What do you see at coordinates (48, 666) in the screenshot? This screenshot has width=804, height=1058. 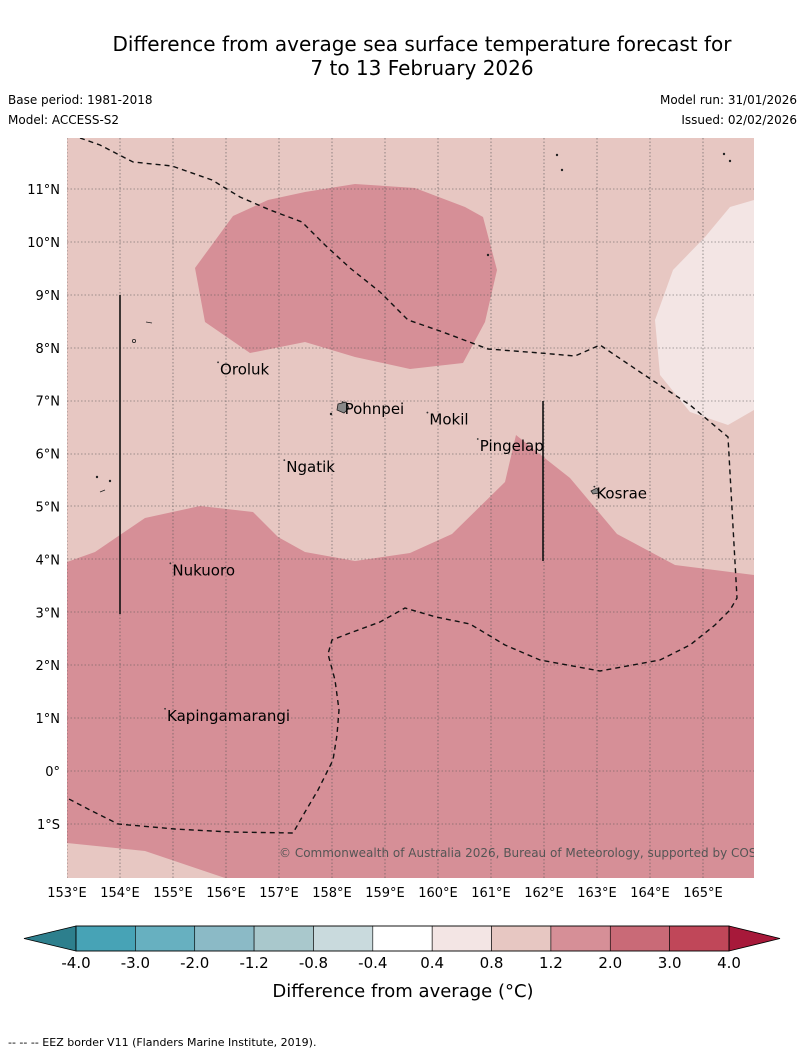 I see `lat-label: 2°N` at bounding box center [48, 666].